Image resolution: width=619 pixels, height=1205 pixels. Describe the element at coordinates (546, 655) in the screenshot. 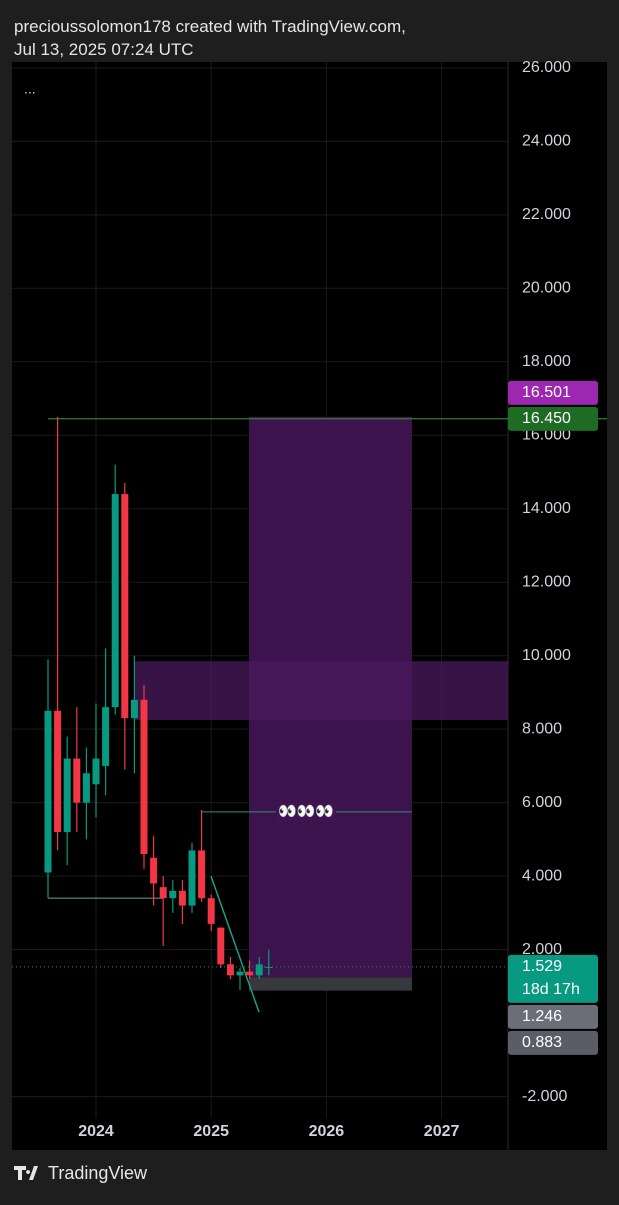

I see `y-tick-label: 10.000` at that location.